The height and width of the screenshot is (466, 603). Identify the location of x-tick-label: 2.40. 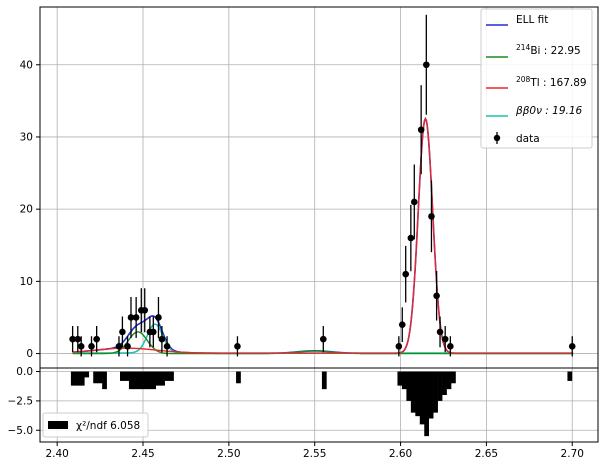
(56, 454).